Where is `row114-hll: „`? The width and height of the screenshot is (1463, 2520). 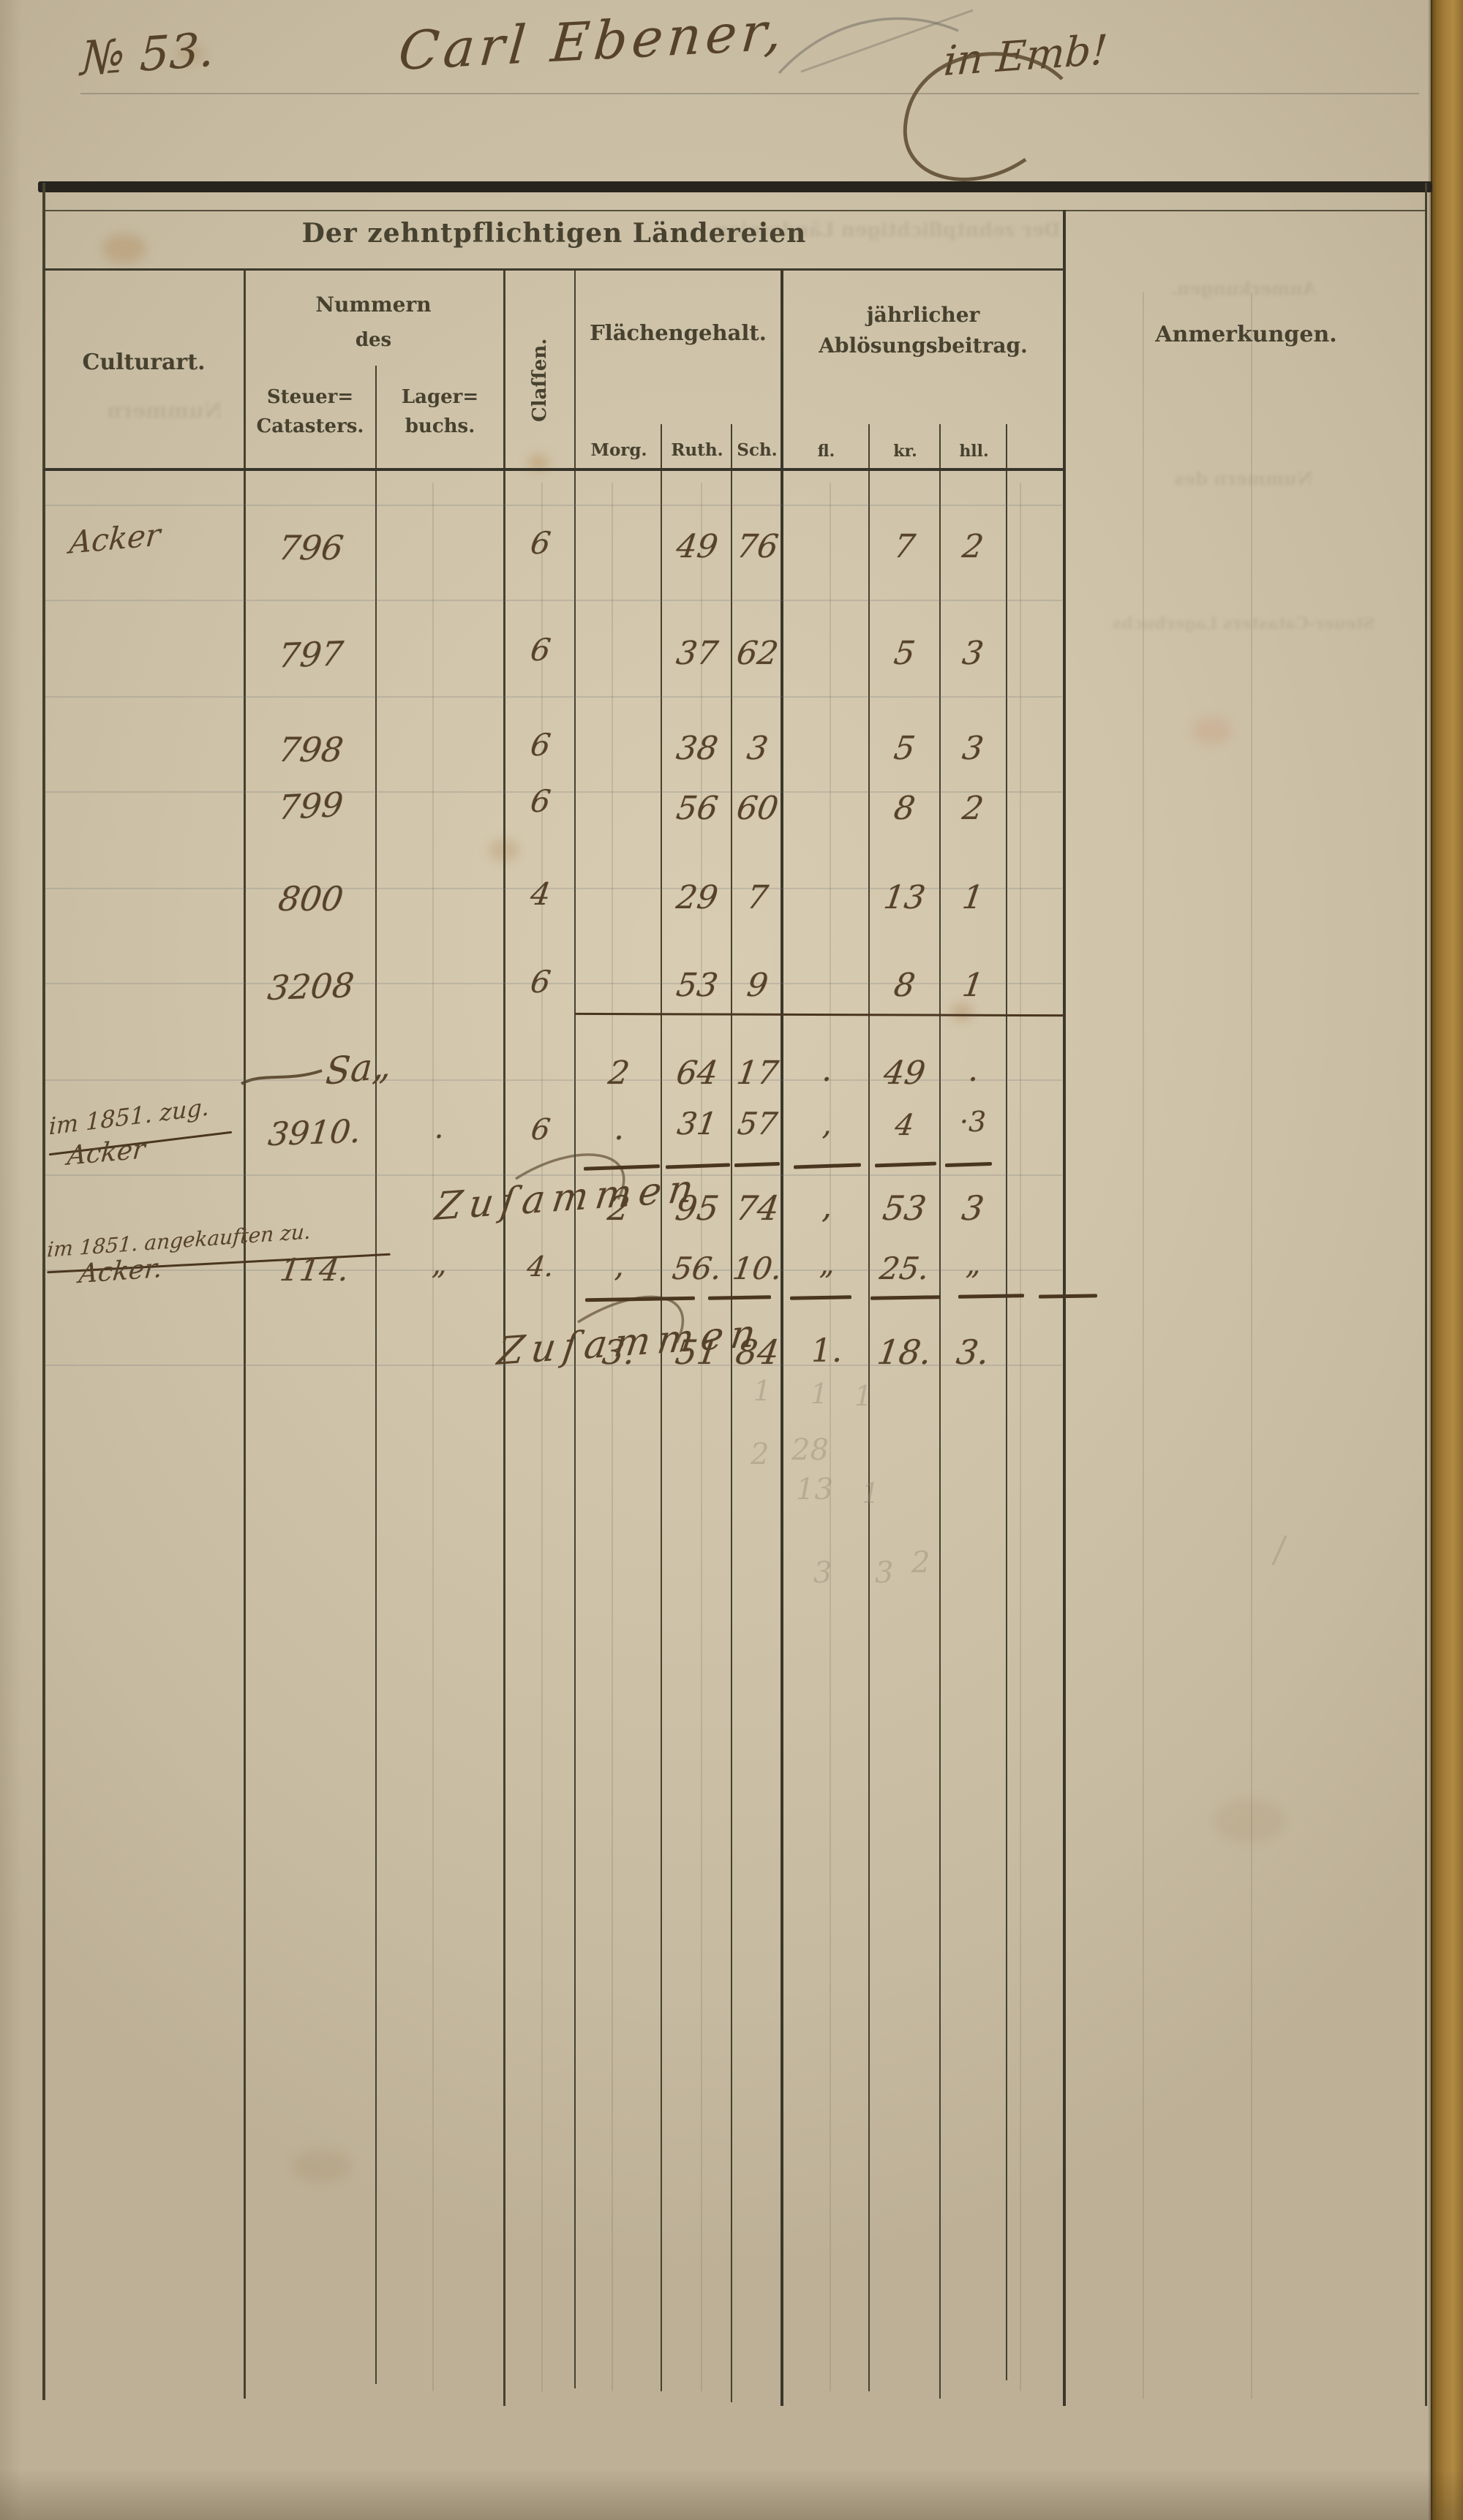
row114-hll: „ is located at coordinates (973, 1264).